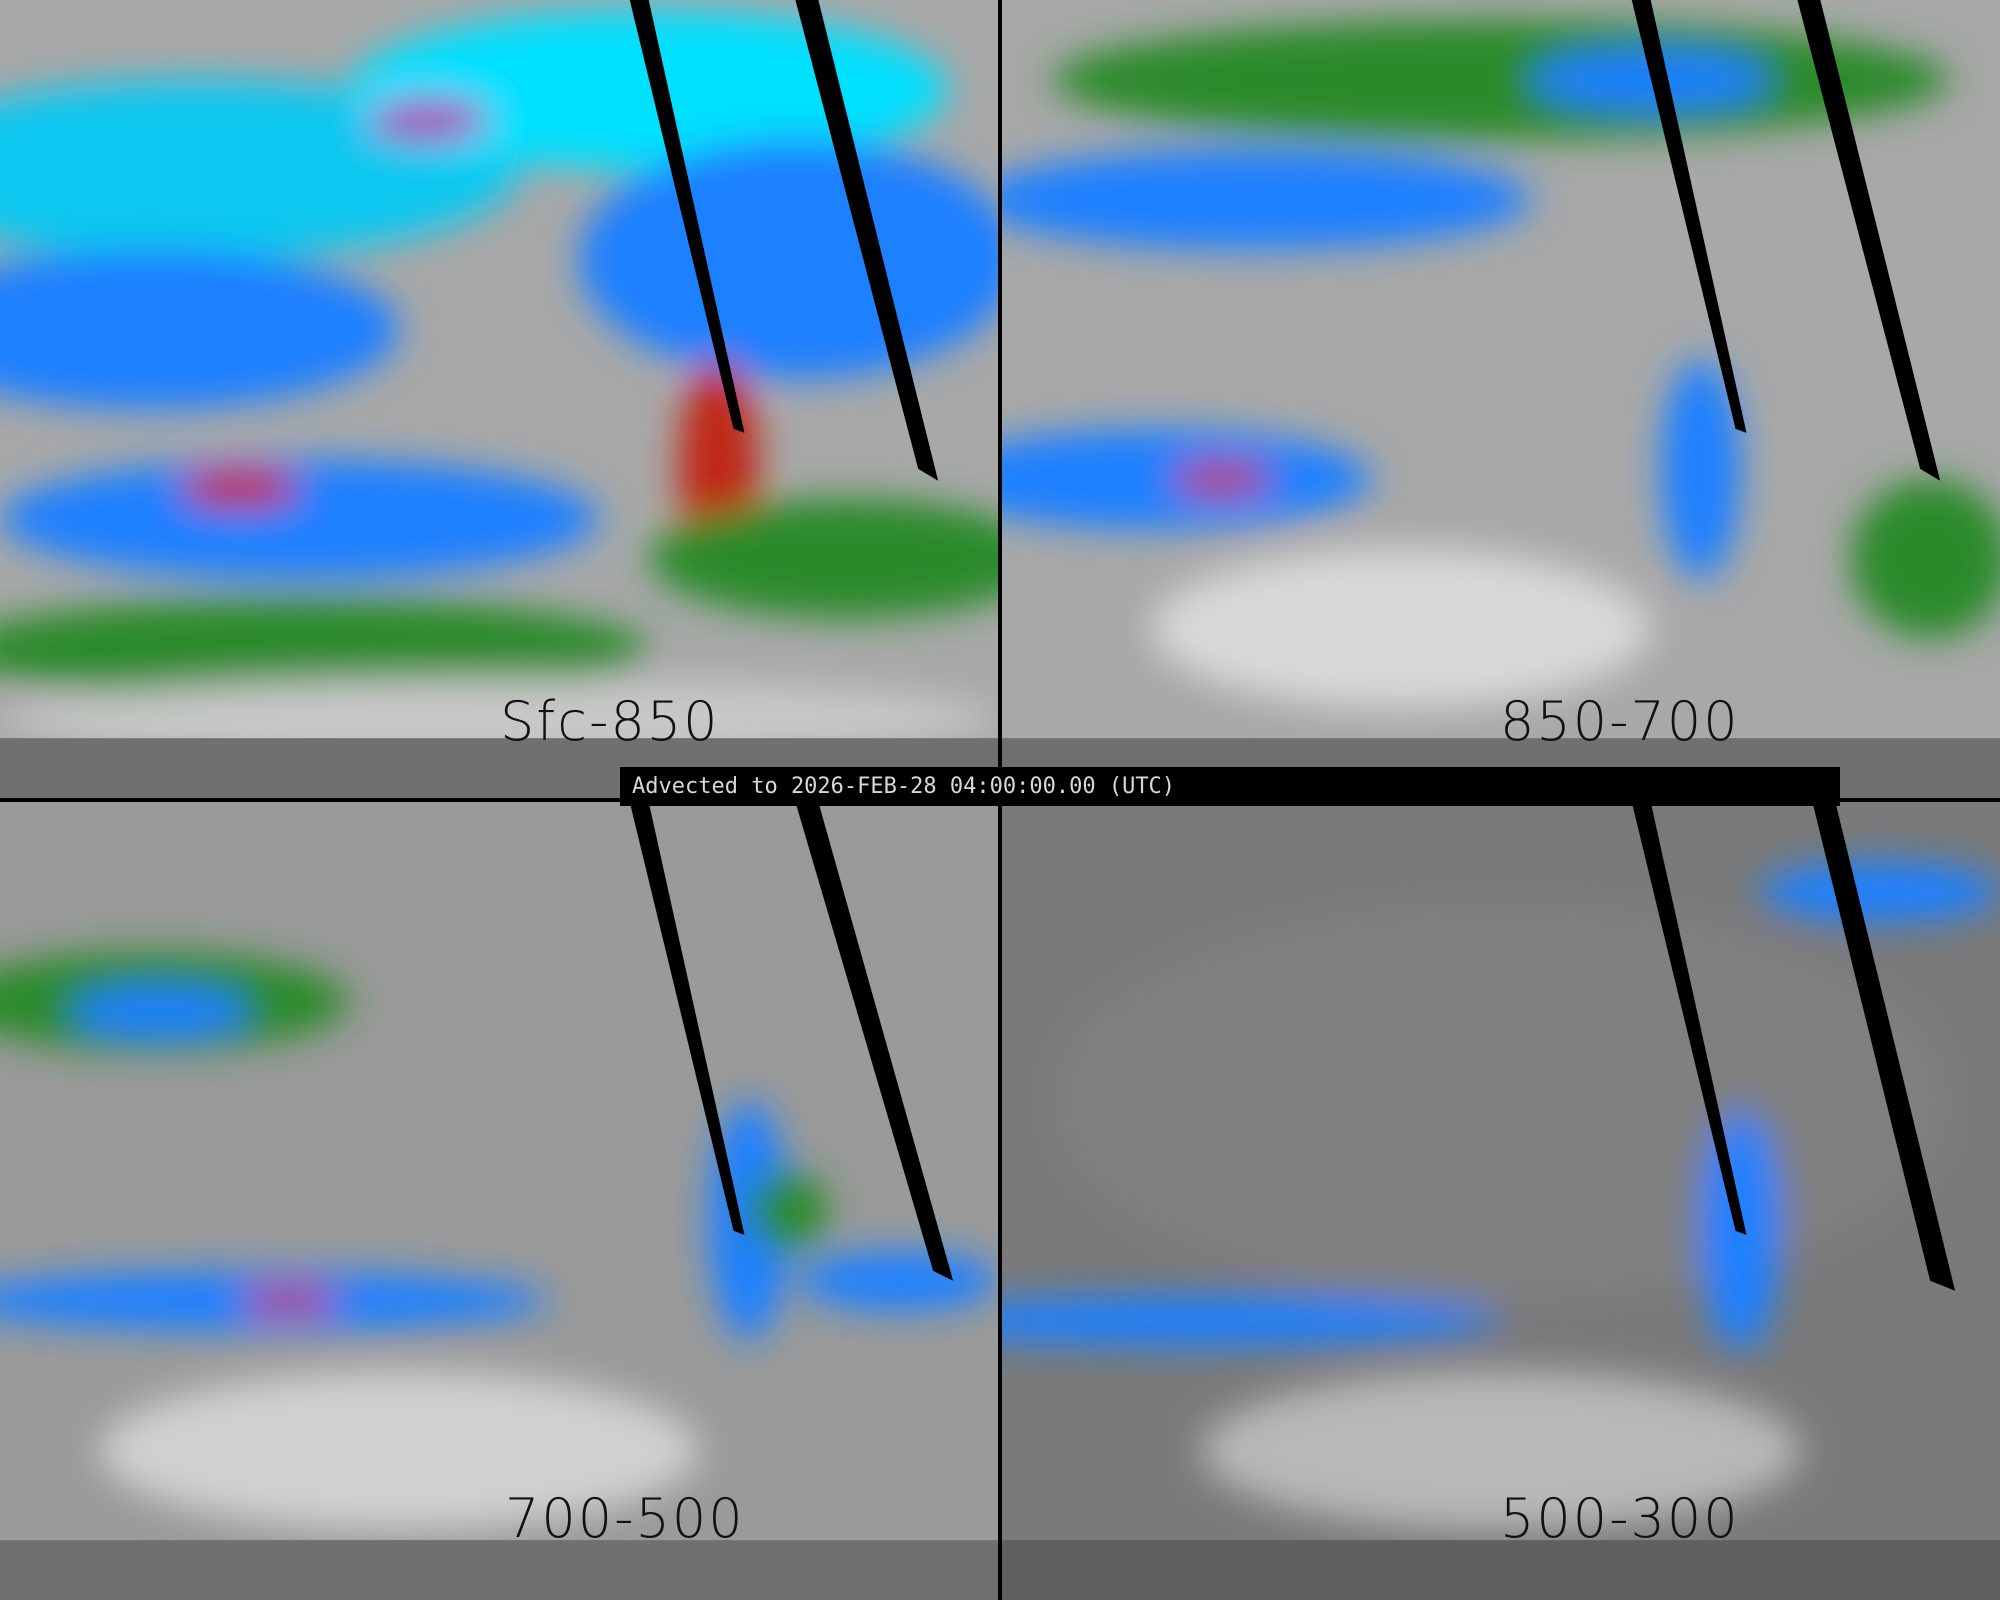 This screenshot has height=1600, width=2000. I want to click on layer-label: 500-300, so click(1620, 1518).